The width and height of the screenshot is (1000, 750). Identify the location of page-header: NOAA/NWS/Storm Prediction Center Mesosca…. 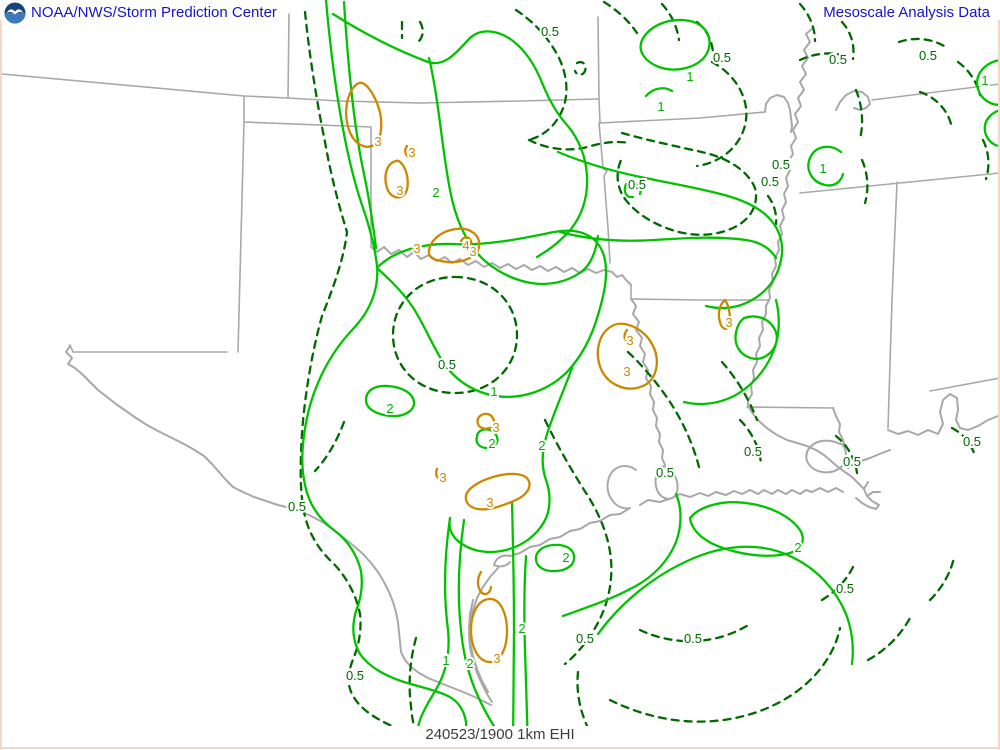
(500, 13).